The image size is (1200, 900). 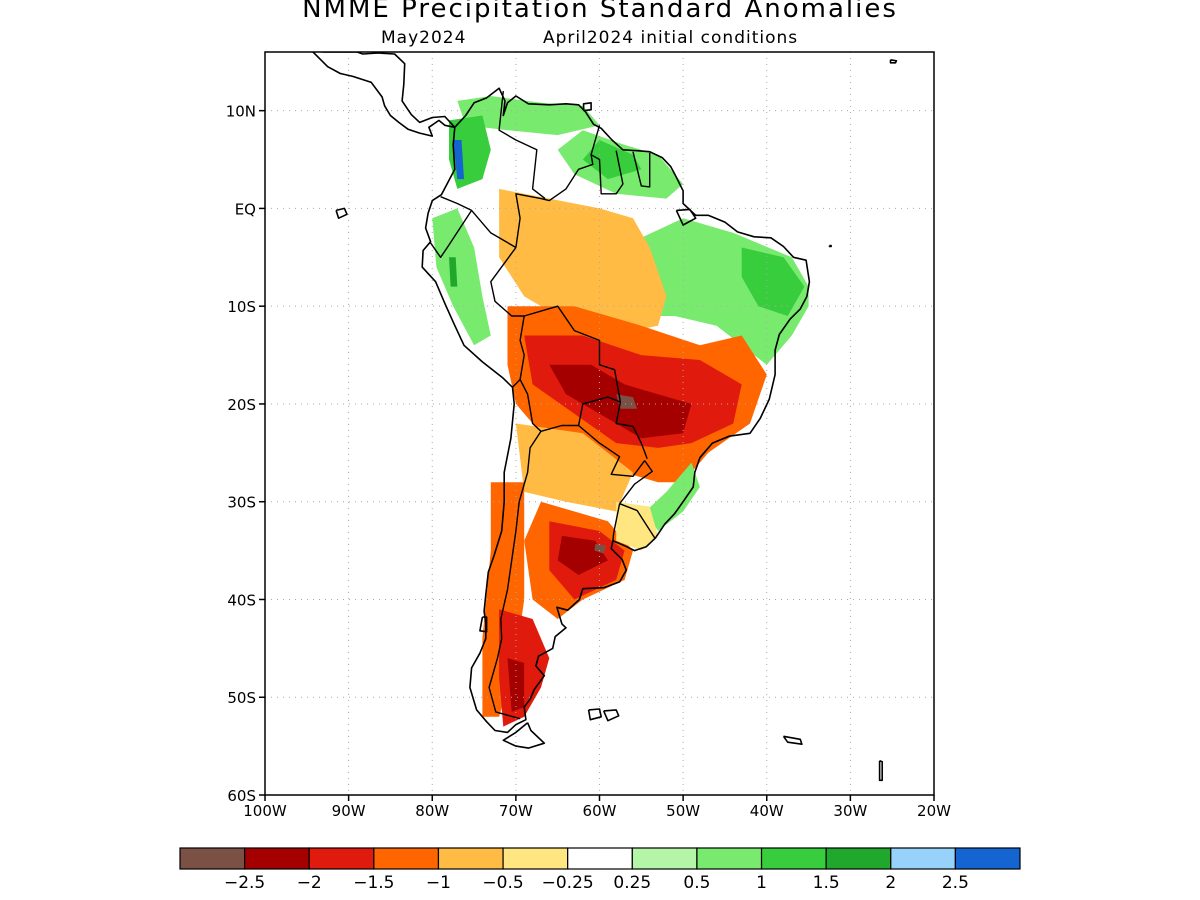 What do you see at coordinates (600, 12) in the screenshot?
I see `map-title: NMME Precipitation Standard Anomalies` at bounding box center [600, 12].